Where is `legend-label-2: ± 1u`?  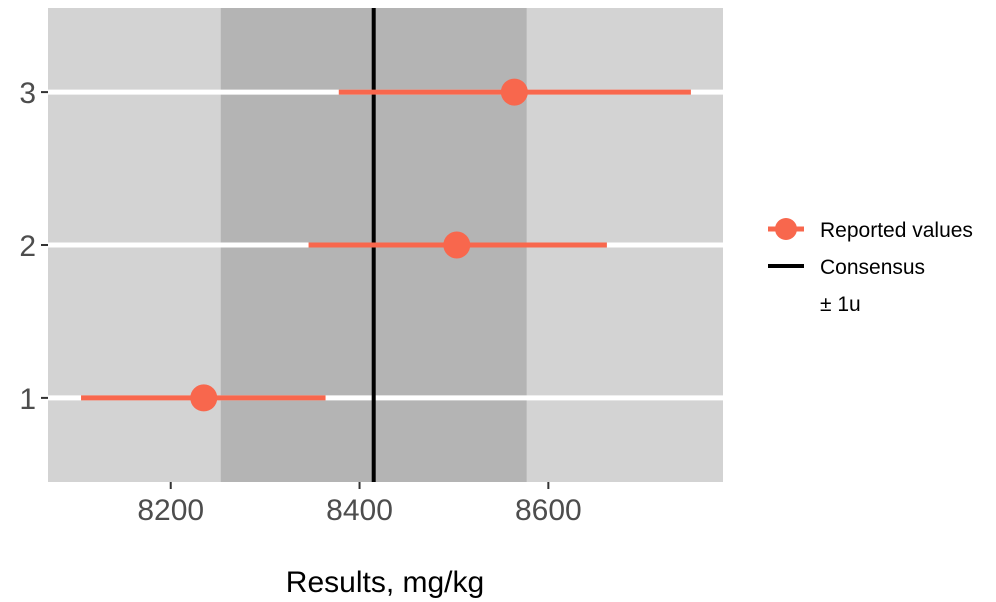
legend-label-2: ± 1u is located at coordinates (840, 304).